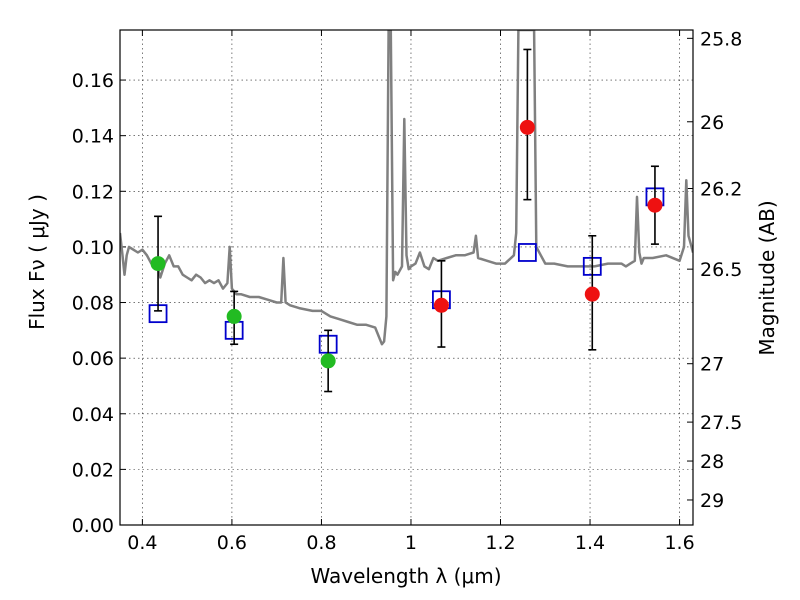 This screenshot has height=600, width=800. What do you see at coordinates (232, 543) in the screenshot?
I see `x-tick-label: 0.6` at bounding box center [232, 543].